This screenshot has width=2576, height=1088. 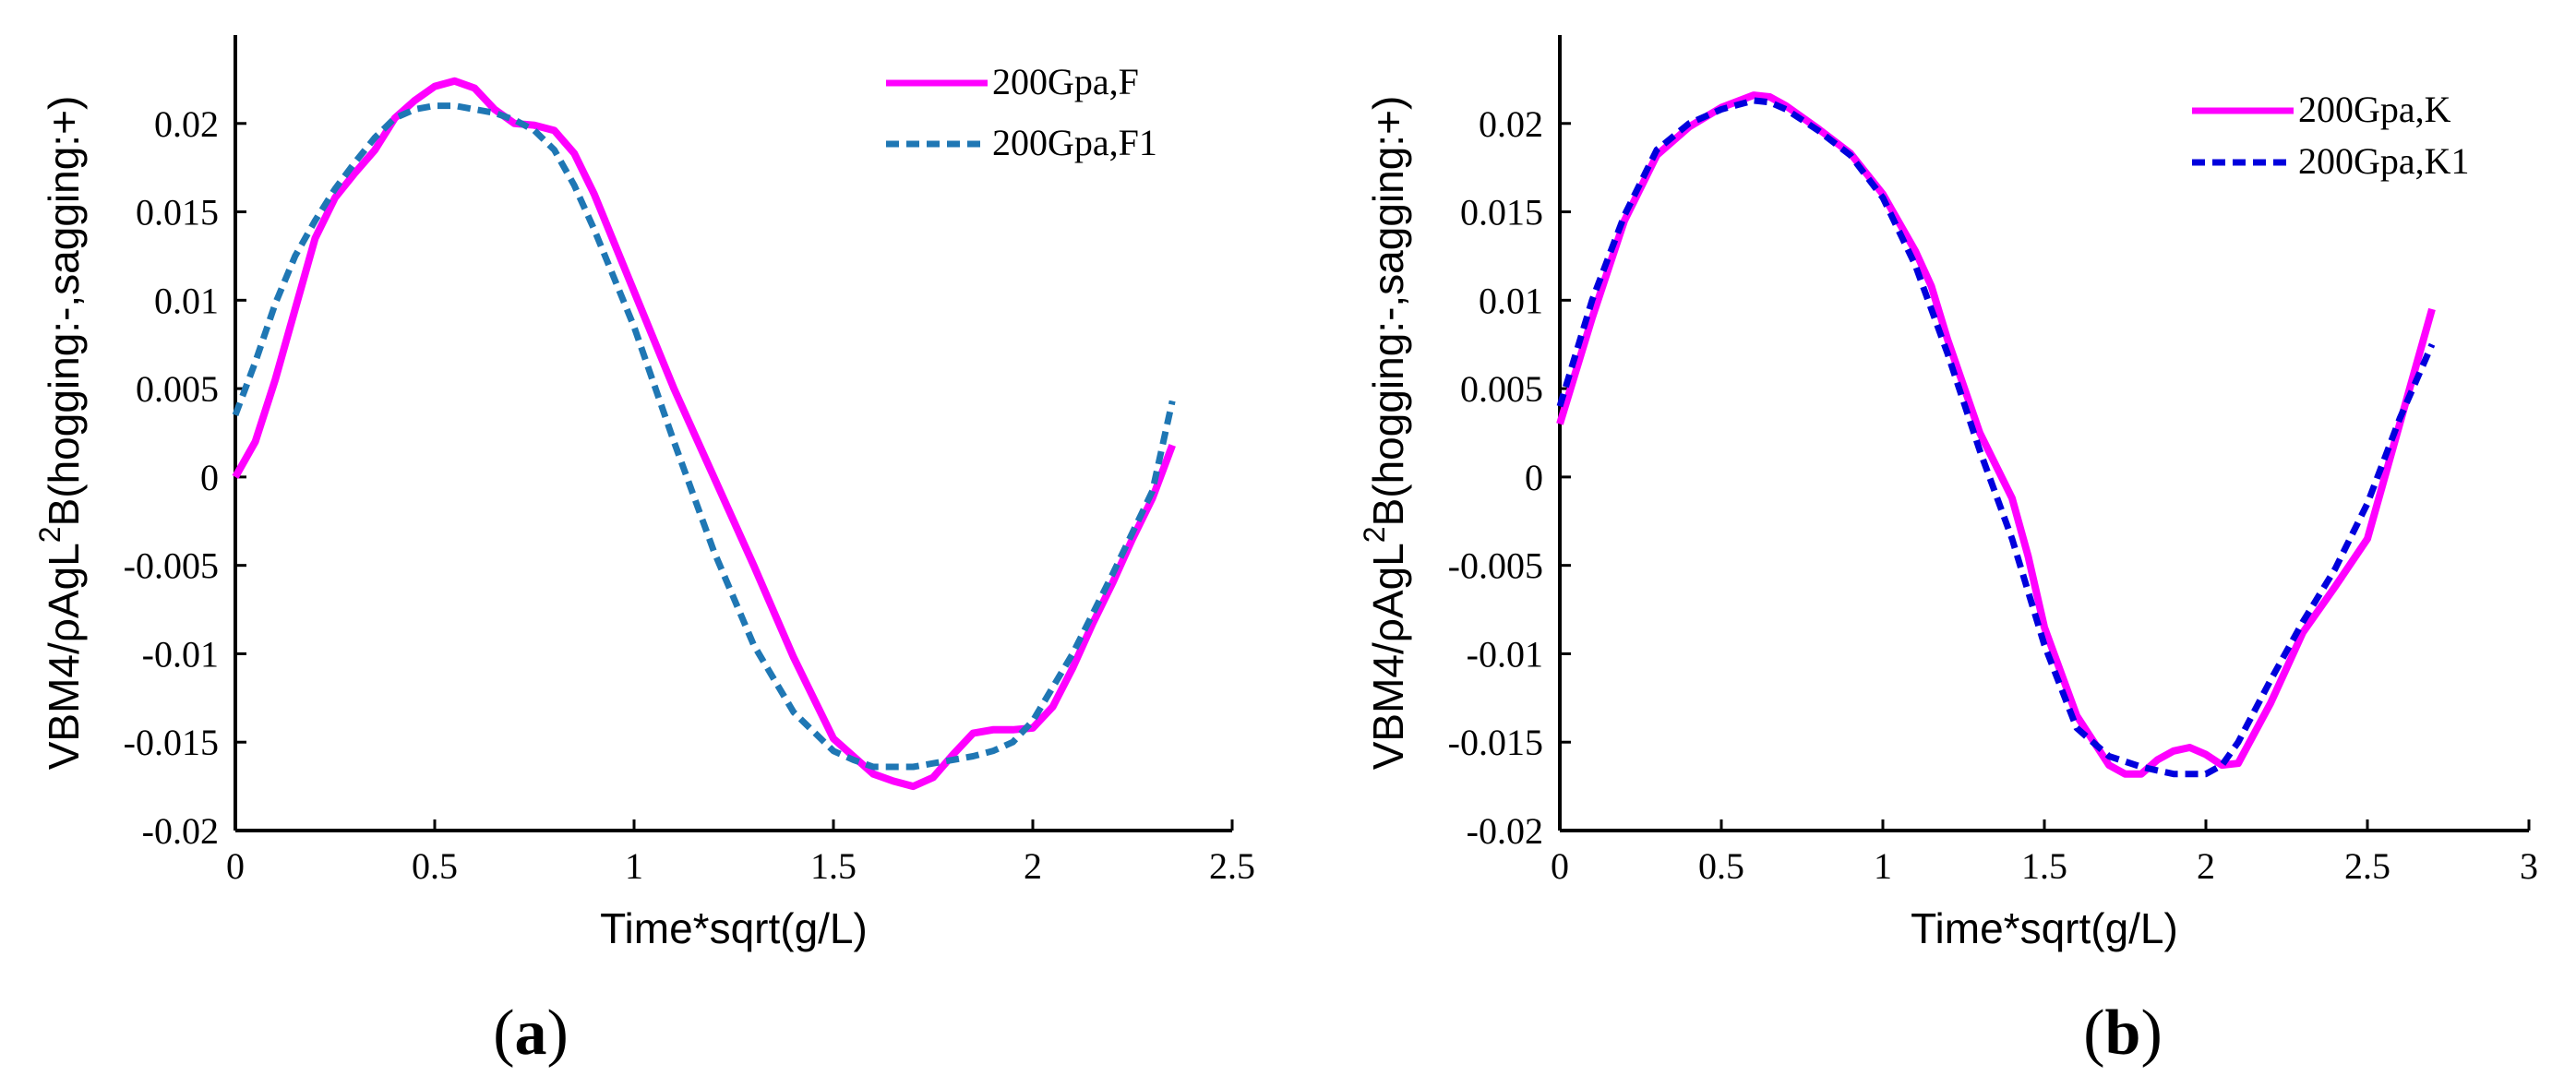 I want to click on chart-b-y-axis-label-prefix: VBM4/ρAgL, so click(x=1388, y=657).